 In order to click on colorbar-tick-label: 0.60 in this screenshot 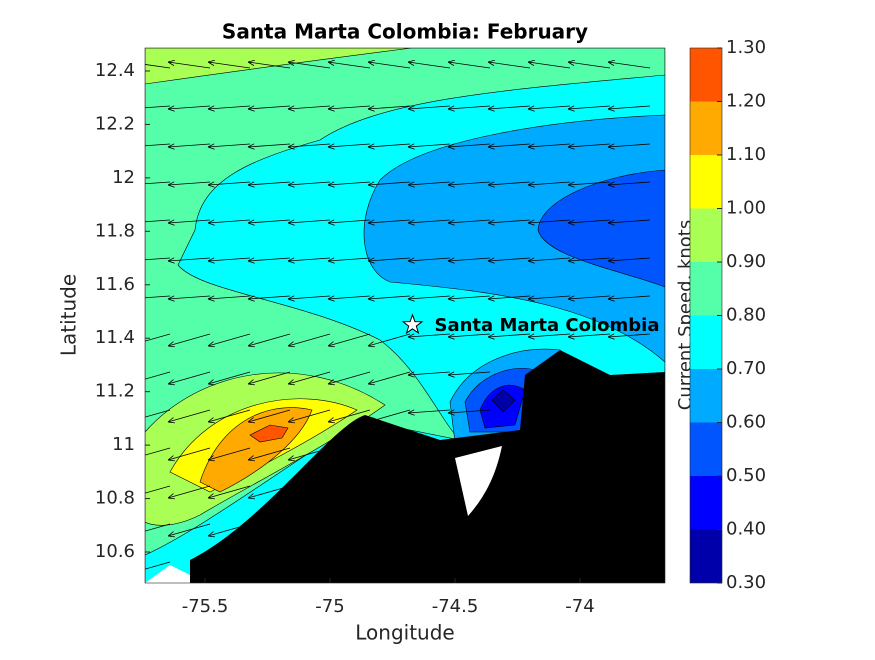, I will do `click(746, 422)`.